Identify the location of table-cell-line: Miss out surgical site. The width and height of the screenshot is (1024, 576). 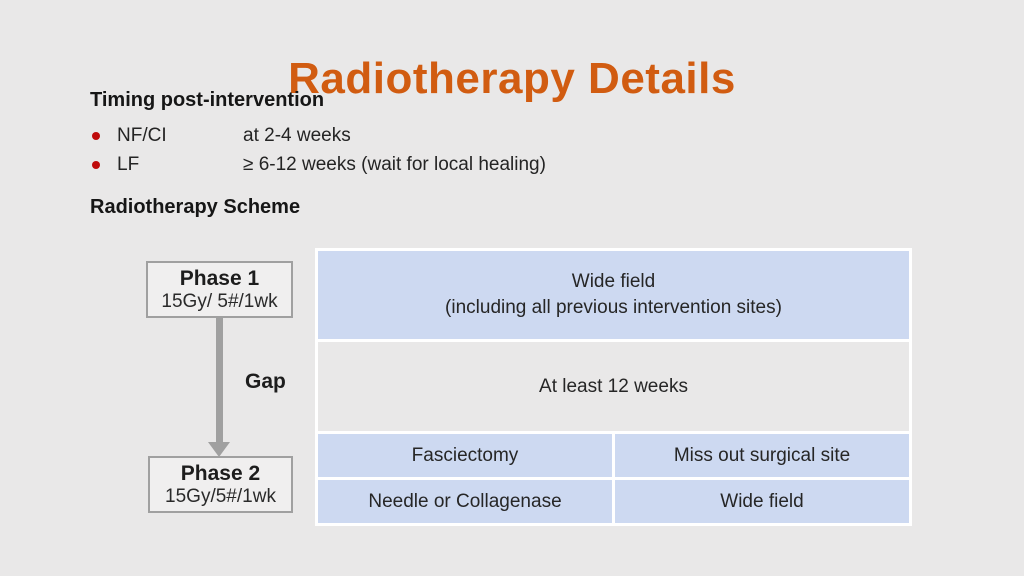
(762, 455).